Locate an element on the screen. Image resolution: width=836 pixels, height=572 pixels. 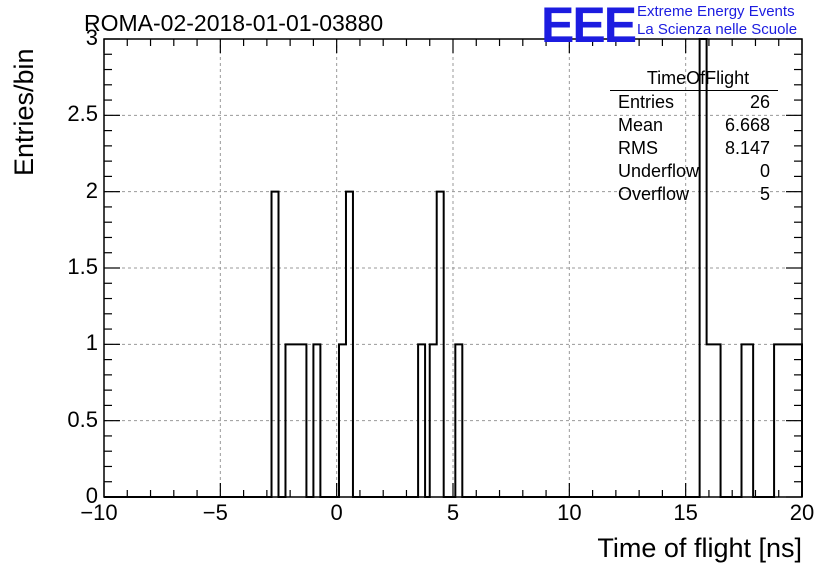
stats-row-entries: Entries 26 is located at coordinates (694, 102).